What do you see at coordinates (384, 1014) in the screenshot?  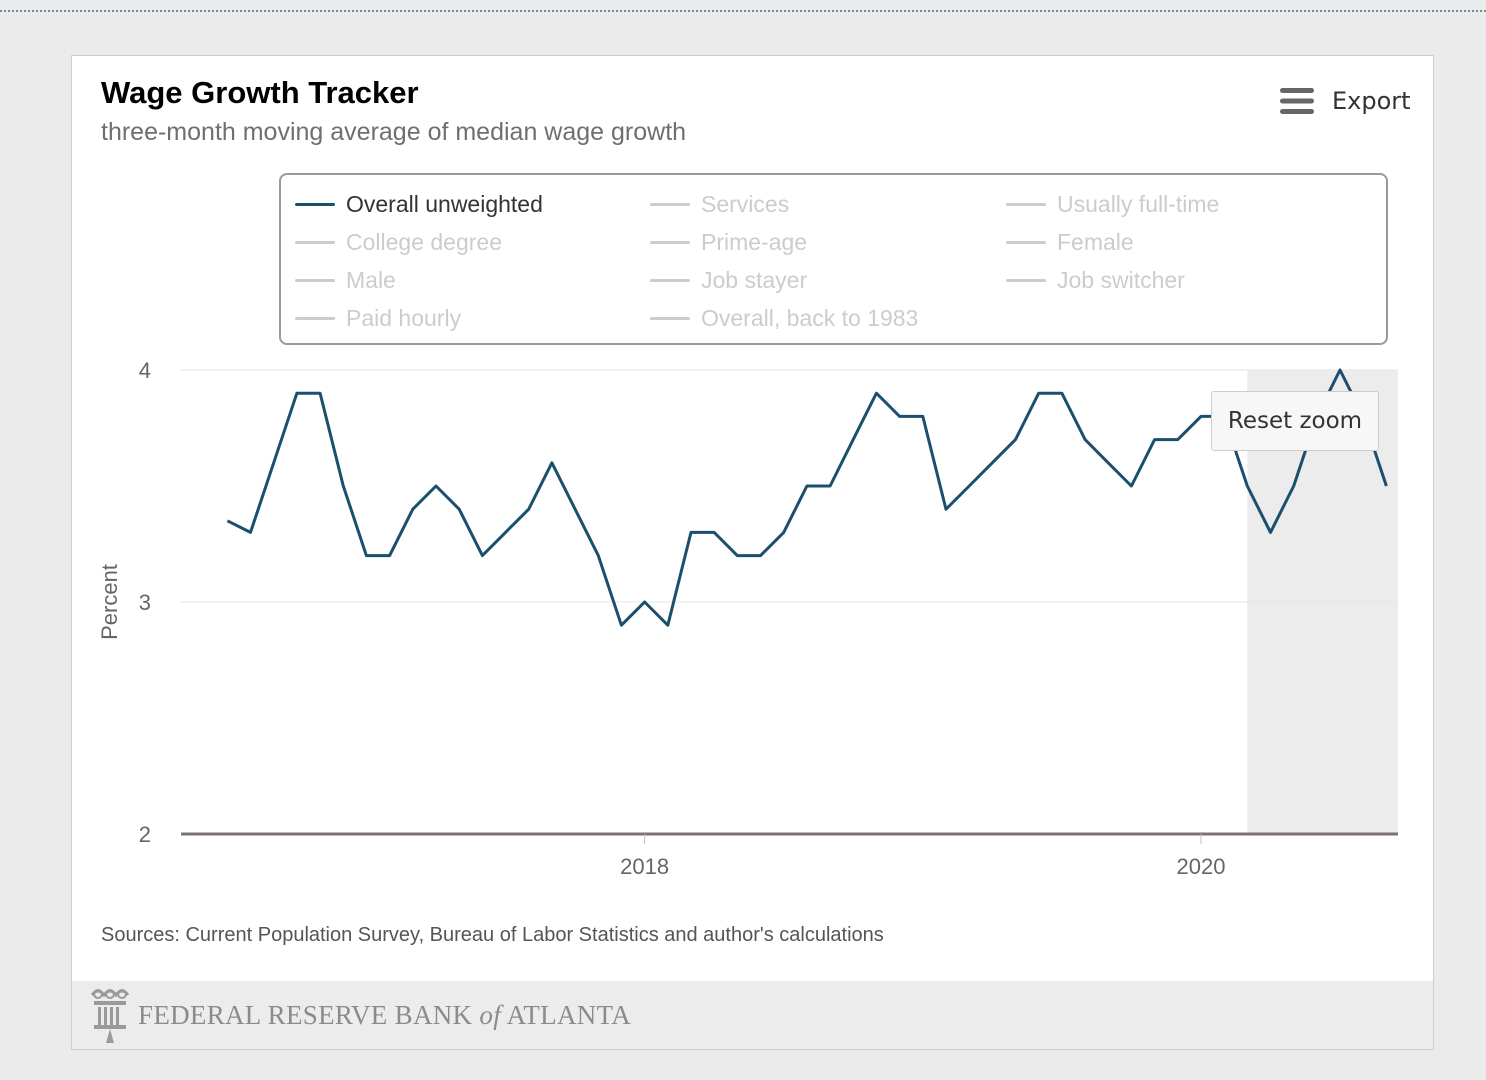 I see `bank-name: FEDERAL RESERVE BANK of ATLANTA` at bounding box center [384, 1014].